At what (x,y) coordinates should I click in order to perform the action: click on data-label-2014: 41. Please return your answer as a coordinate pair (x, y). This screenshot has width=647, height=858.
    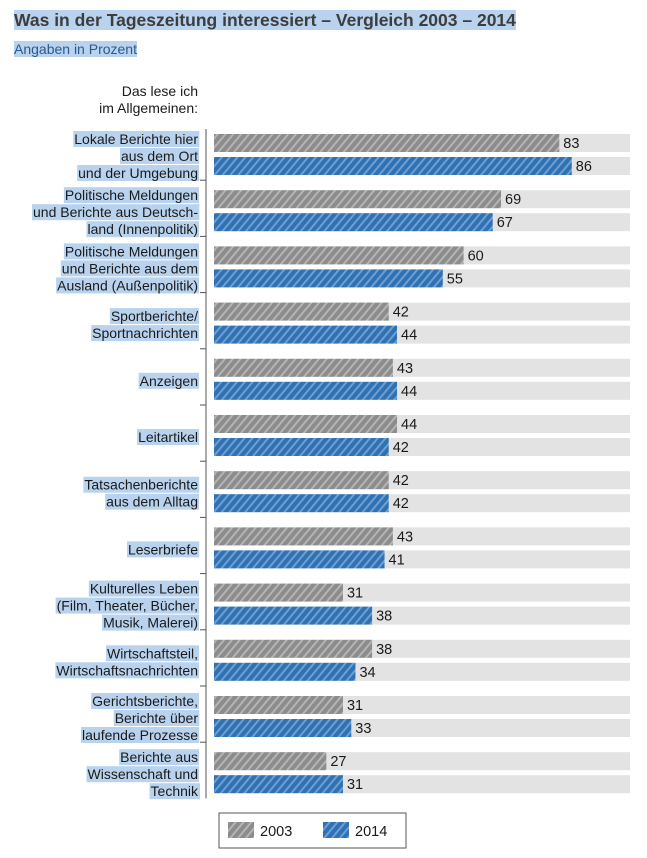
    Looking at the image, I should click on (397, 560).